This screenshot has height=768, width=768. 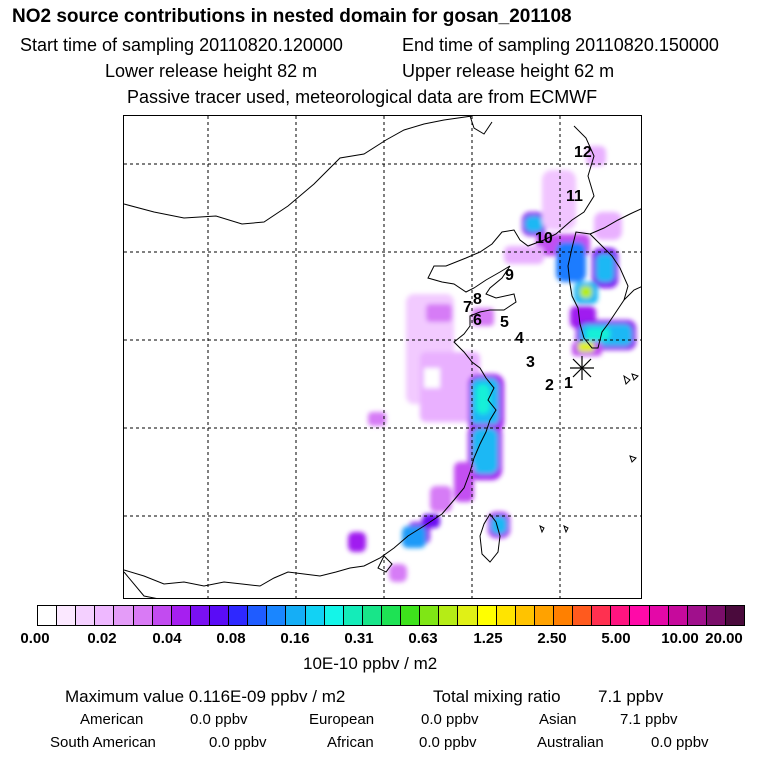 I want to click on region-name-african: African, so click(x=350, y=742).